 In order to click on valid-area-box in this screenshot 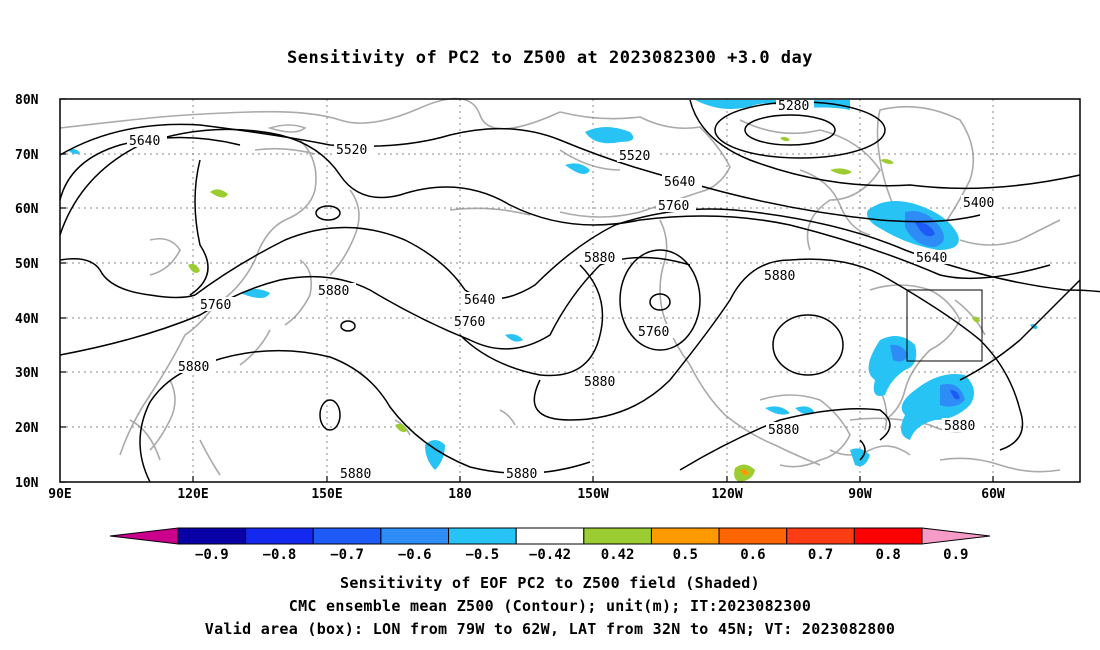, I will do `click(944, 325)`.